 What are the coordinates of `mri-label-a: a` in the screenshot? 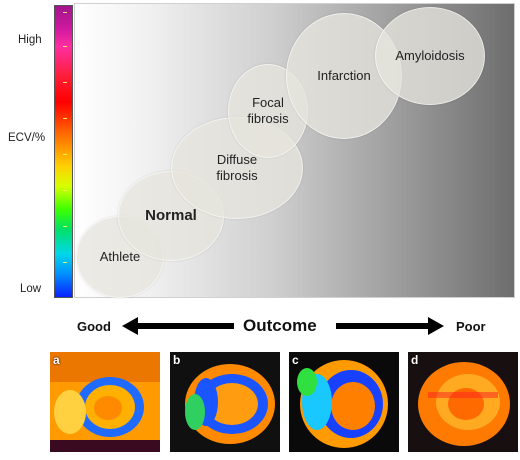 It's located at (56, 360).